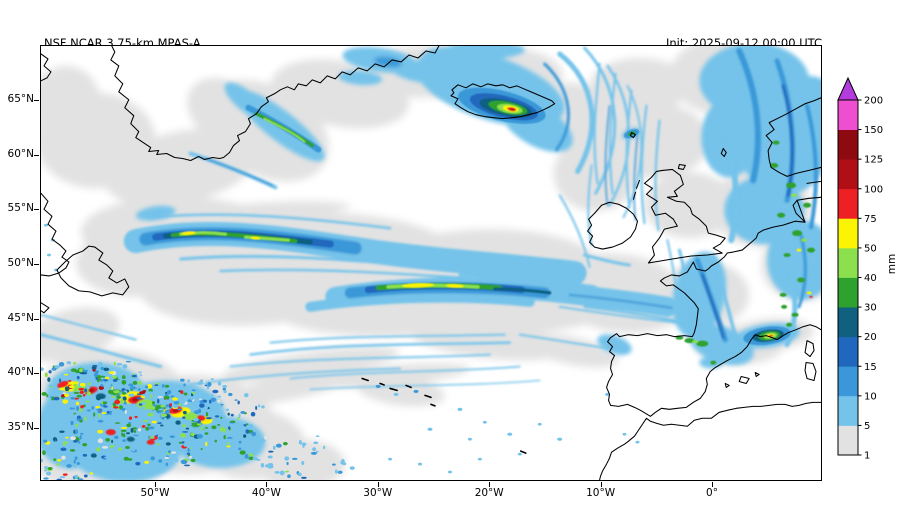  I want to click on colorbar-tick-label: 30, so click(870, 308).